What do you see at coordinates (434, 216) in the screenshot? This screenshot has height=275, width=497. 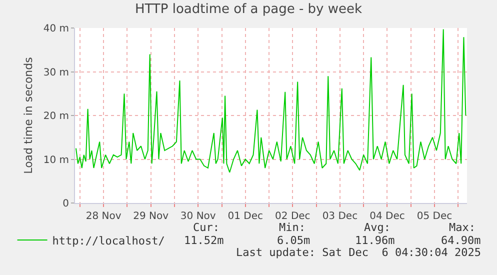 I see `x-tick-label: 05 Dec` at bounding box center [434, 216].